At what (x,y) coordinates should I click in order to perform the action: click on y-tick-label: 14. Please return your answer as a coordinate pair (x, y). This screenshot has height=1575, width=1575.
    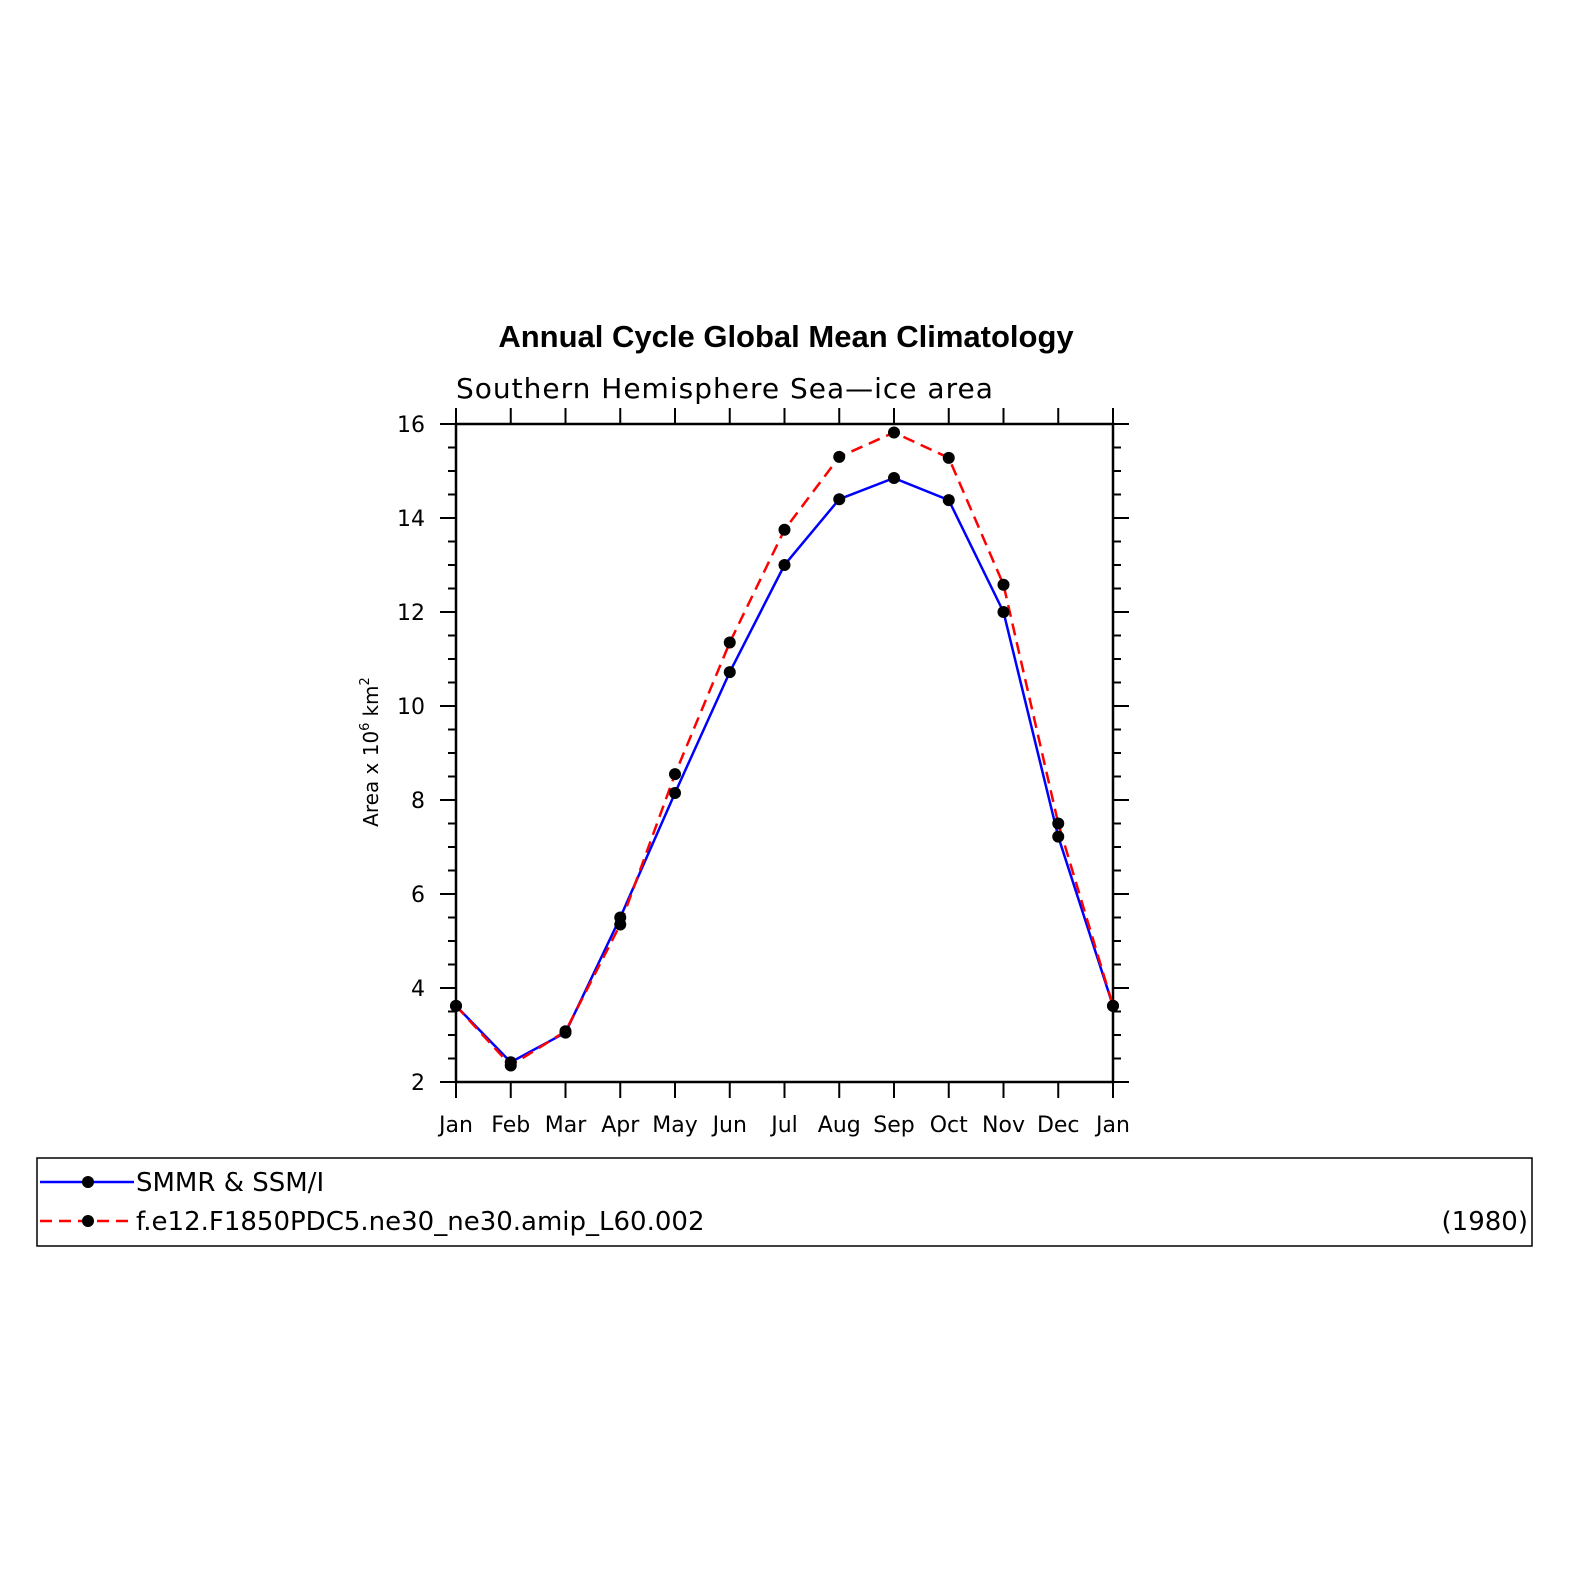
    Looking at the image, I should click on (411, 519).